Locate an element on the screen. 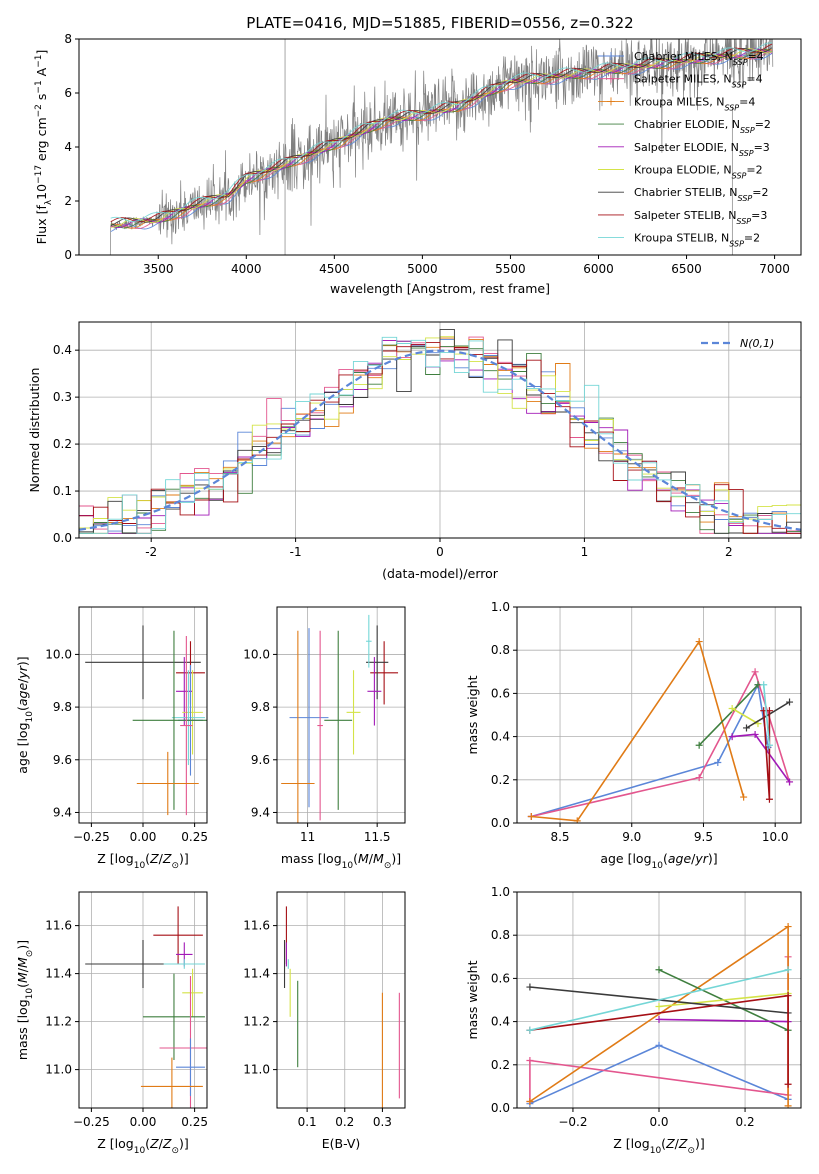 This screenshot has height=1174, width=819. weight-line-chabrier-miles is located at coordinates (650, 750).